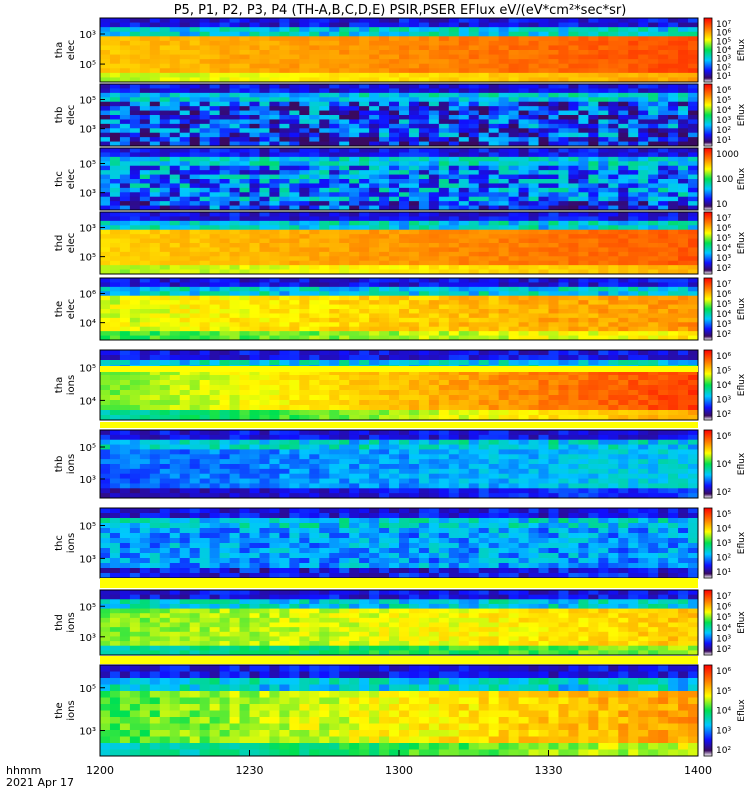 The height and width of the screenshot is (800, 750). Describe the element at coordinates (399, 115) in the screenshot. I see `panel-frame` at that location.